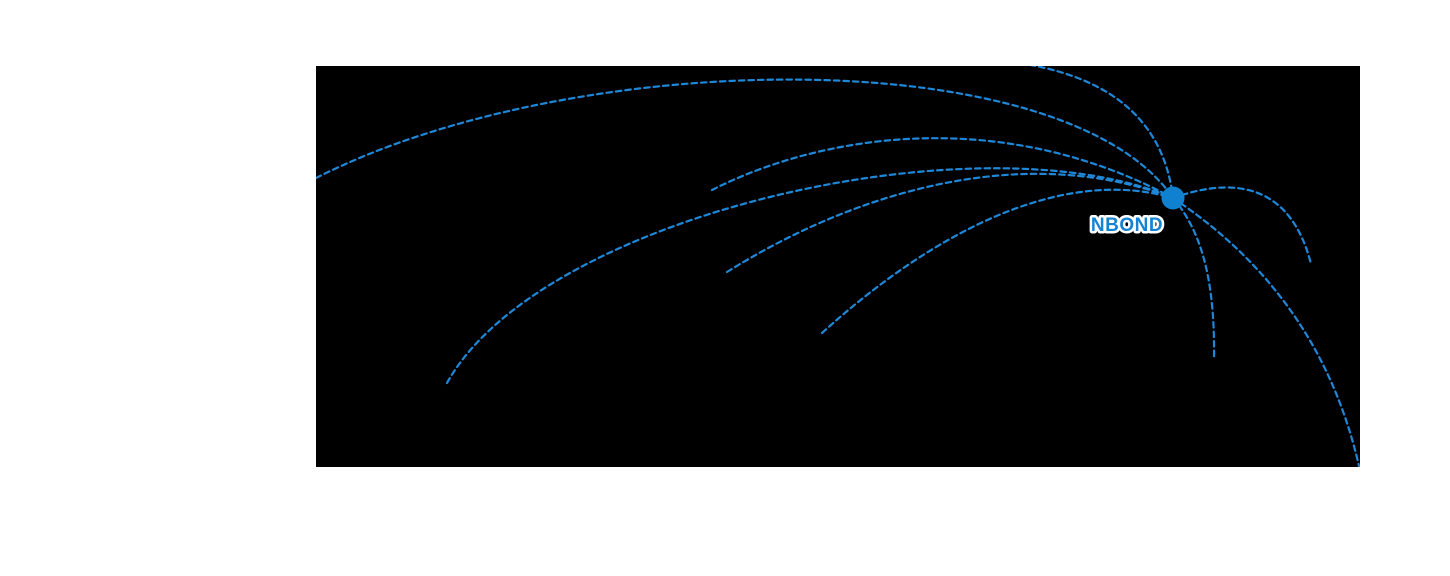 Image resolution: width=1450 pixels, height=576 pixels. Describe the element at coordinates (1127, 225) in the screenshot. I see `nbond-label: NBOND` at that location.